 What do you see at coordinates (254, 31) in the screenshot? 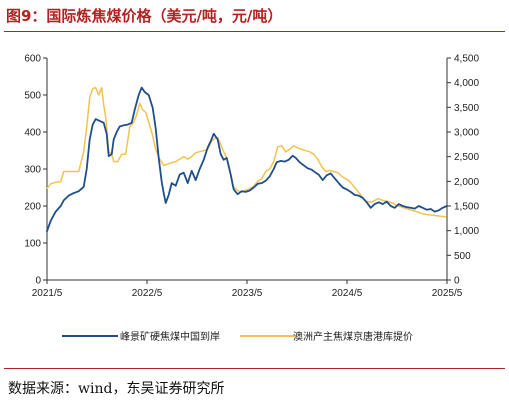
I see `title-rule` at bounding box center [254, 31].